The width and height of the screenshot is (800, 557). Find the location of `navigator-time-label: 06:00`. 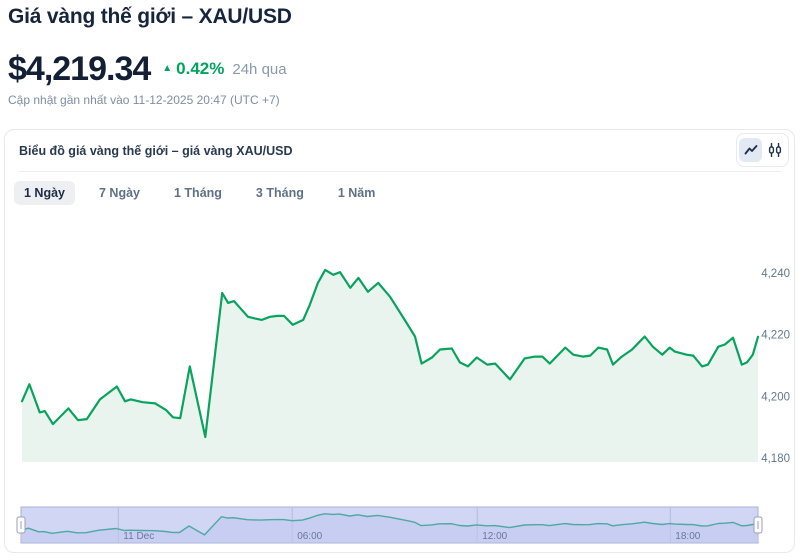

navigator-time-label: 06:00 is located at coordinates (309, 536).